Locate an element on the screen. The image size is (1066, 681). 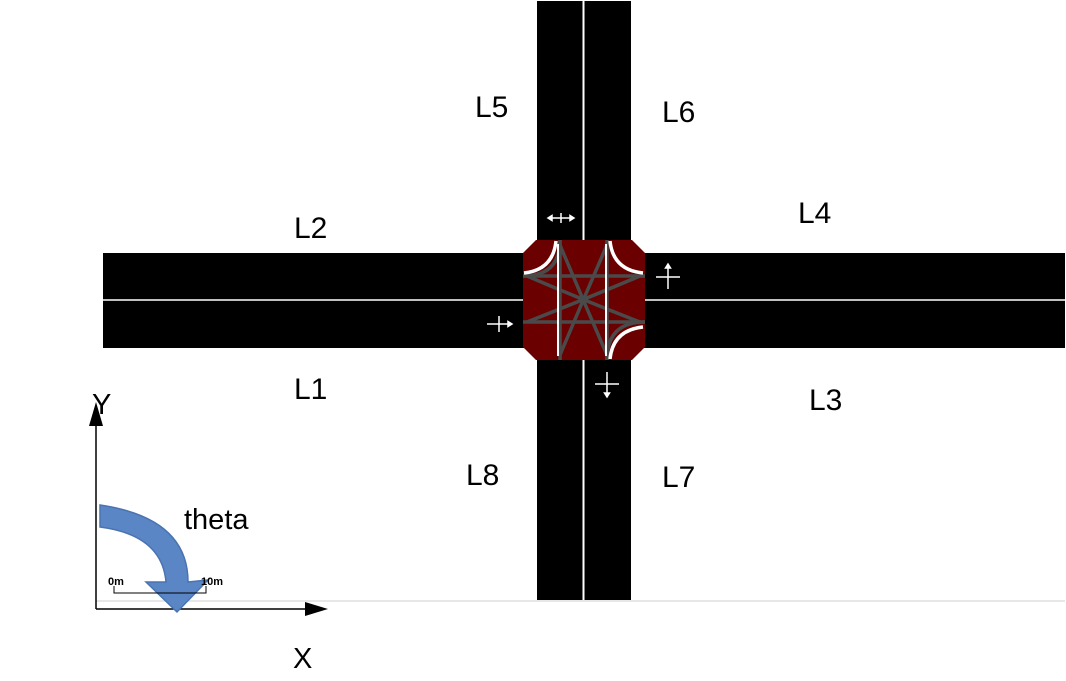
y-axis-label: Y is located at coordinates (101, 405).